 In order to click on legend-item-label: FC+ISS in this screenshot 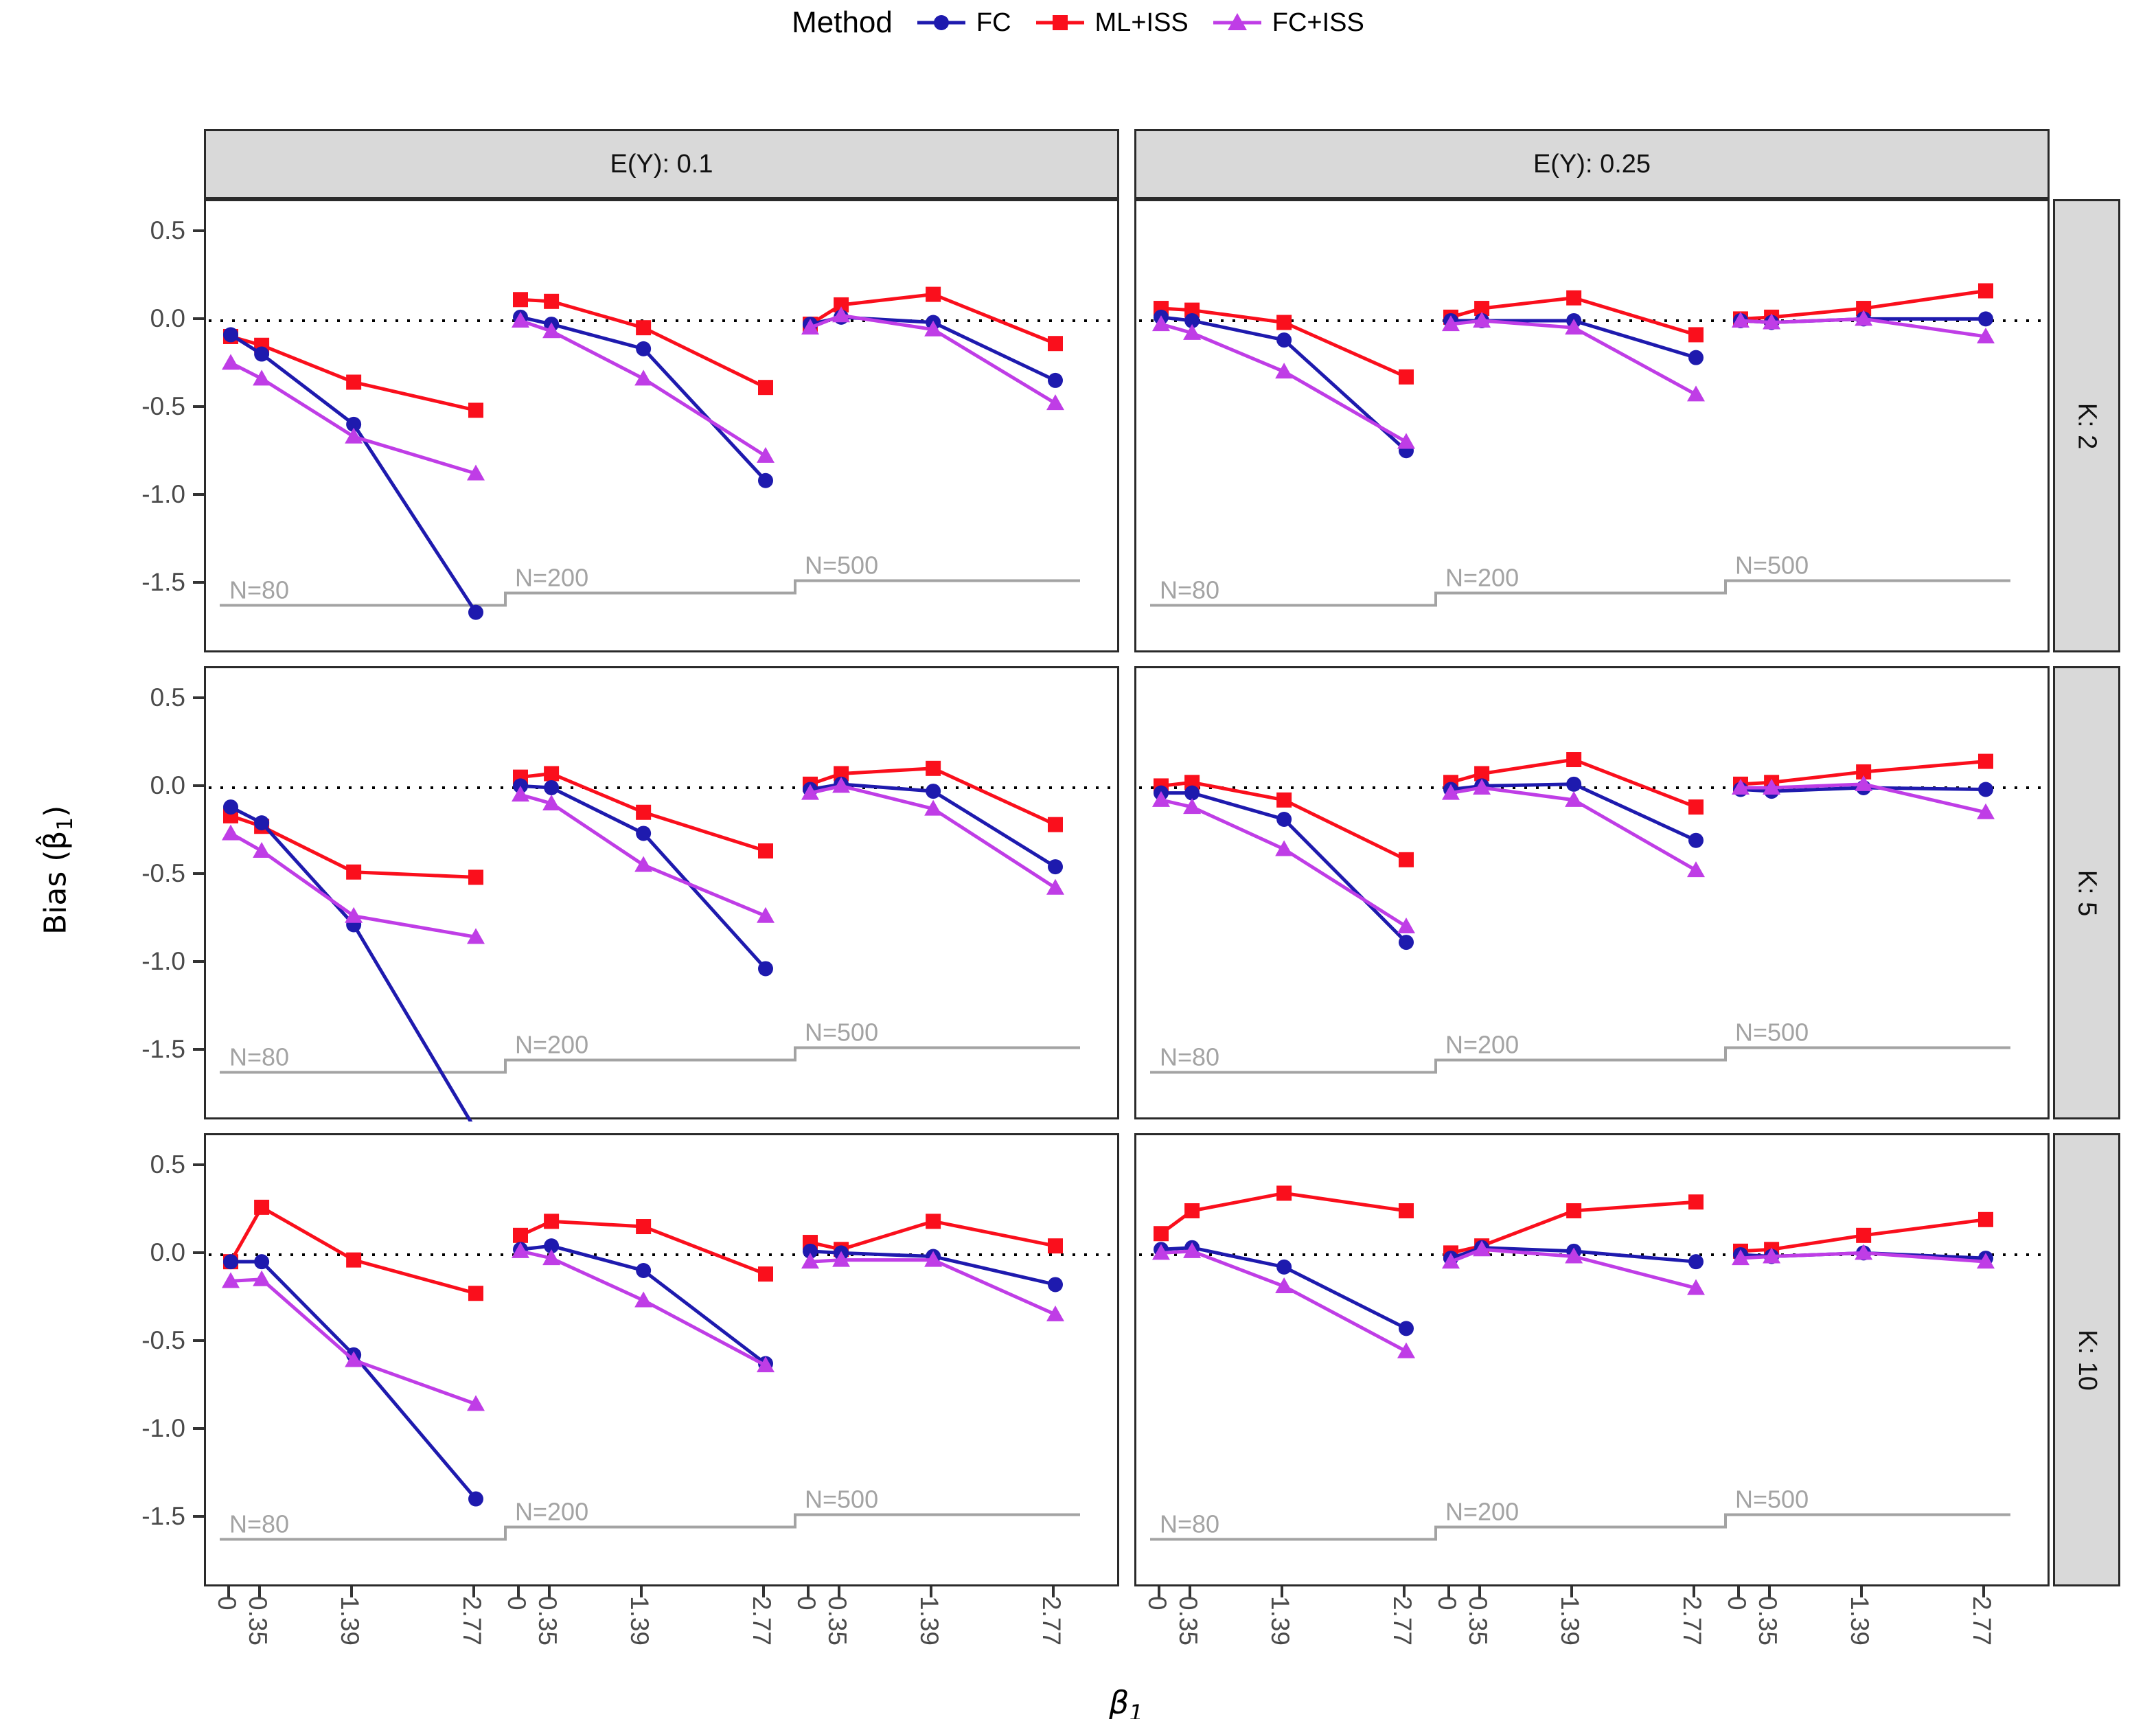, I will do `click(1318, 23)`.